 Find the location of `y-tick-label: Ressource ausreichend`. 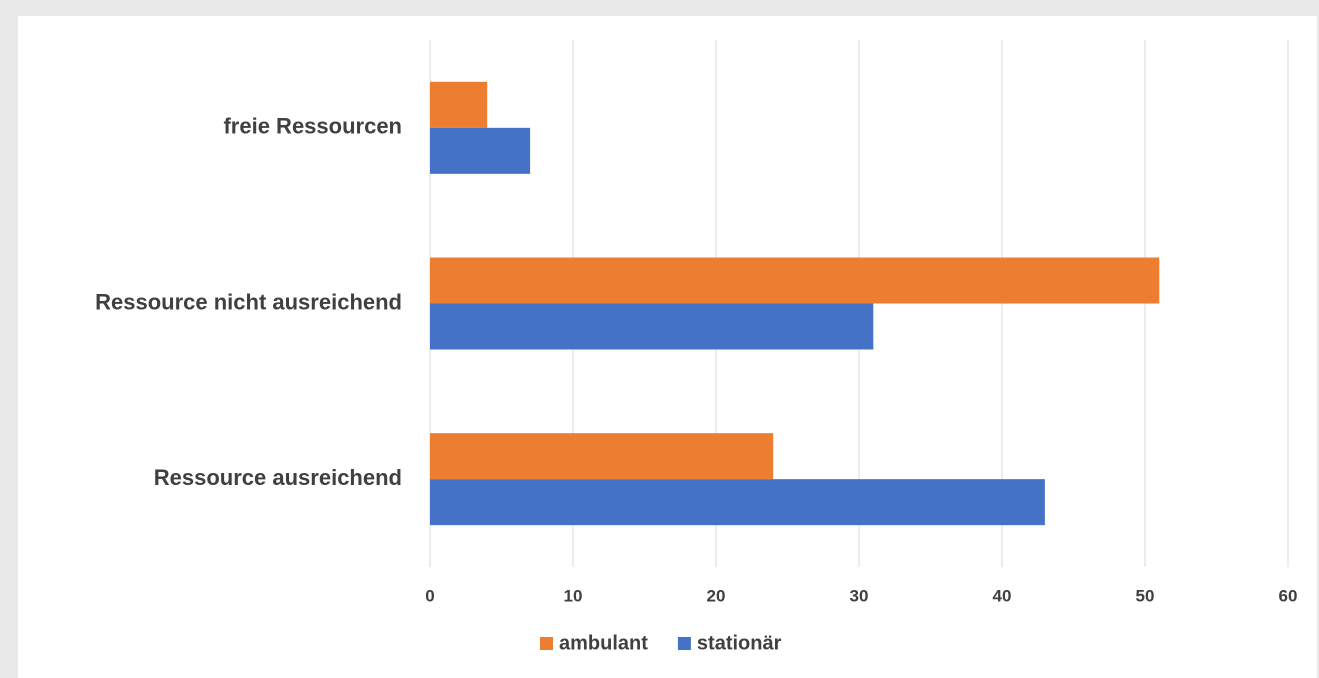

y-tick-label: Ressource ausreichend is located at coordinates (278, 477).